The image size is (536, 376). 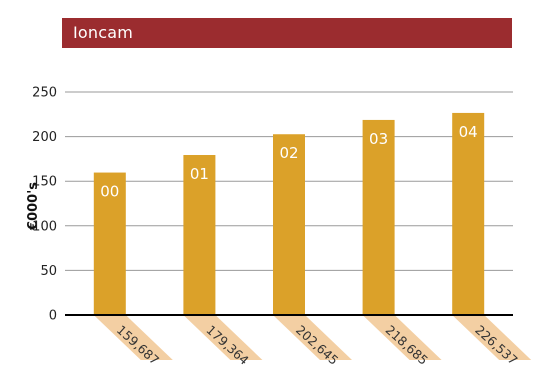 What do you see at coordinates (44, 137) in the screenshot?
I see `y-tick-label: 200` at bounding box center [44, 137].